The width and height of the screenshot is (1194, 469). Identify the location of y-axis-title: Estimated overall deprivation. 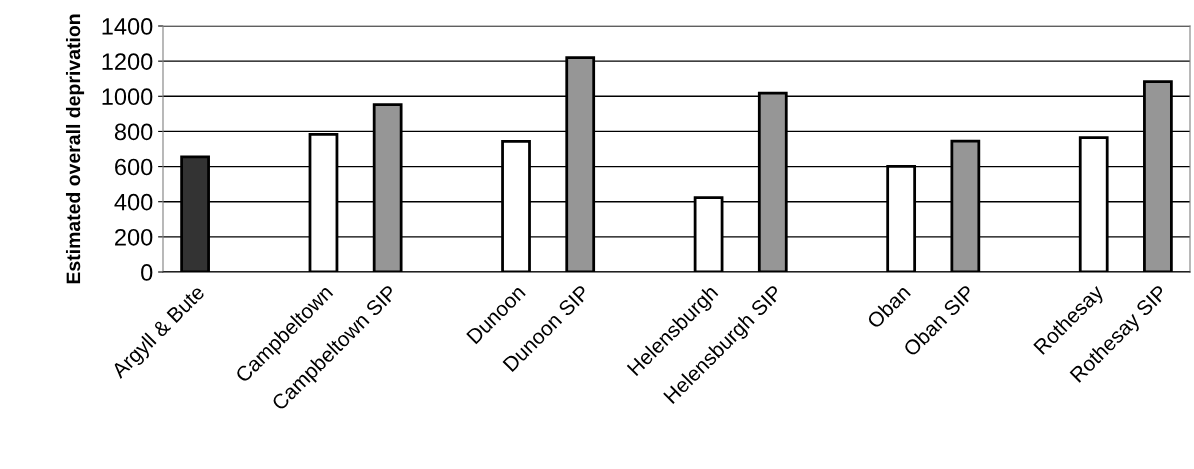
(75, 149).